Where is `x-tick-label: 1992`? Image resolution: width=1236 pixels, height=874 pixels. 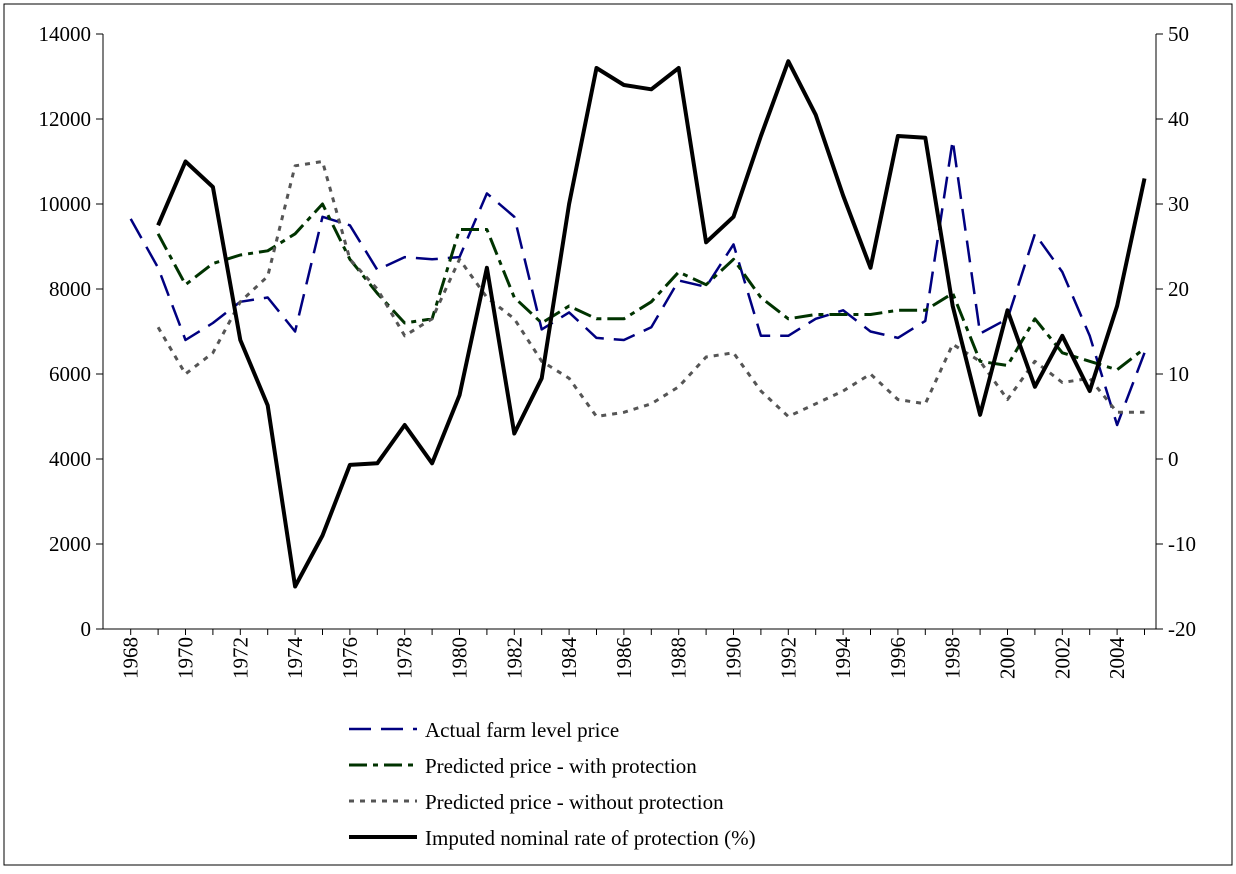 x-tick-label: 1992 is located at coordinates (788, 658).